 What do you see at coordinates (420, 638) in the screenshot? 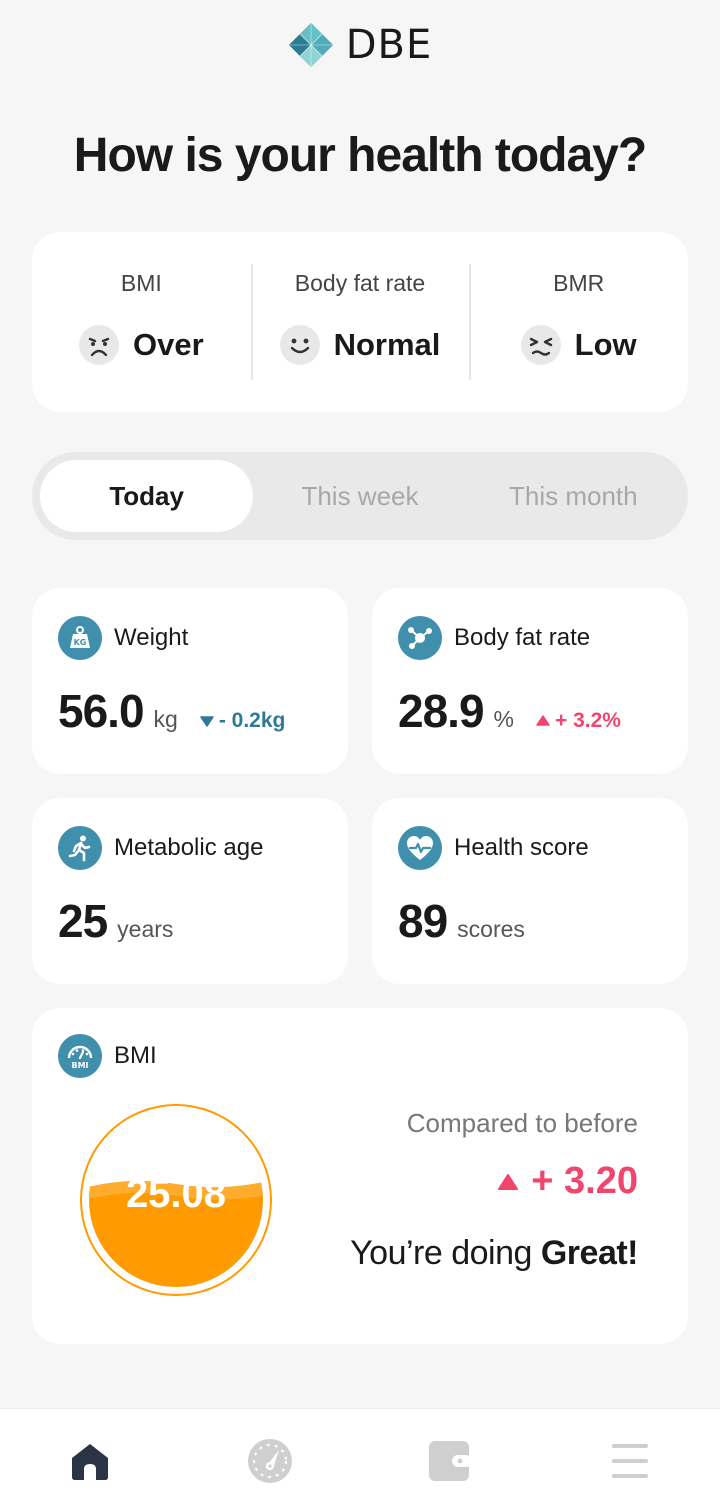
I see `molecule-icon` at bounding box center [420, 638].